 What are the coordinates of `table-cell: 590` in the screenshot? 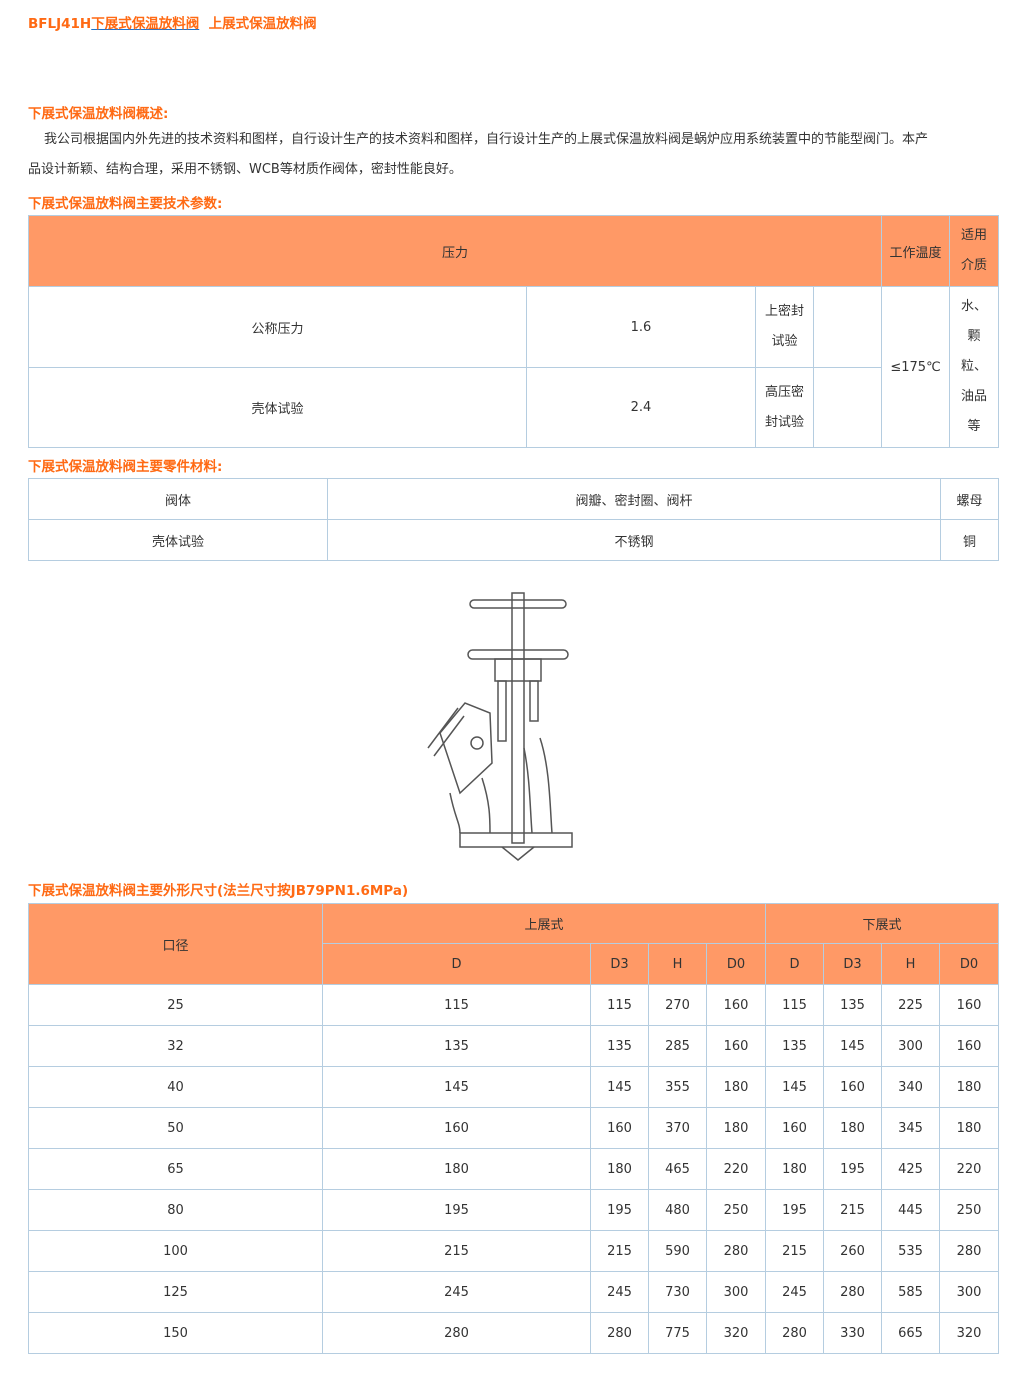 It's located at (677, 1251).